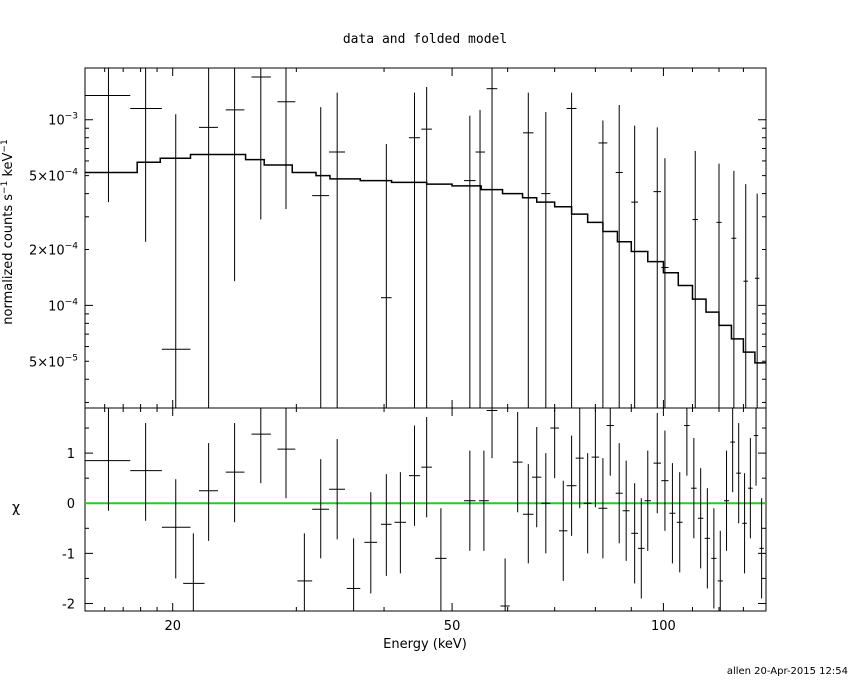  What do you see at coordinates (53, 176) in the screenshot?
I see `y-tick-label: 5×10⁻⁴` at bounding box center [53, 176].